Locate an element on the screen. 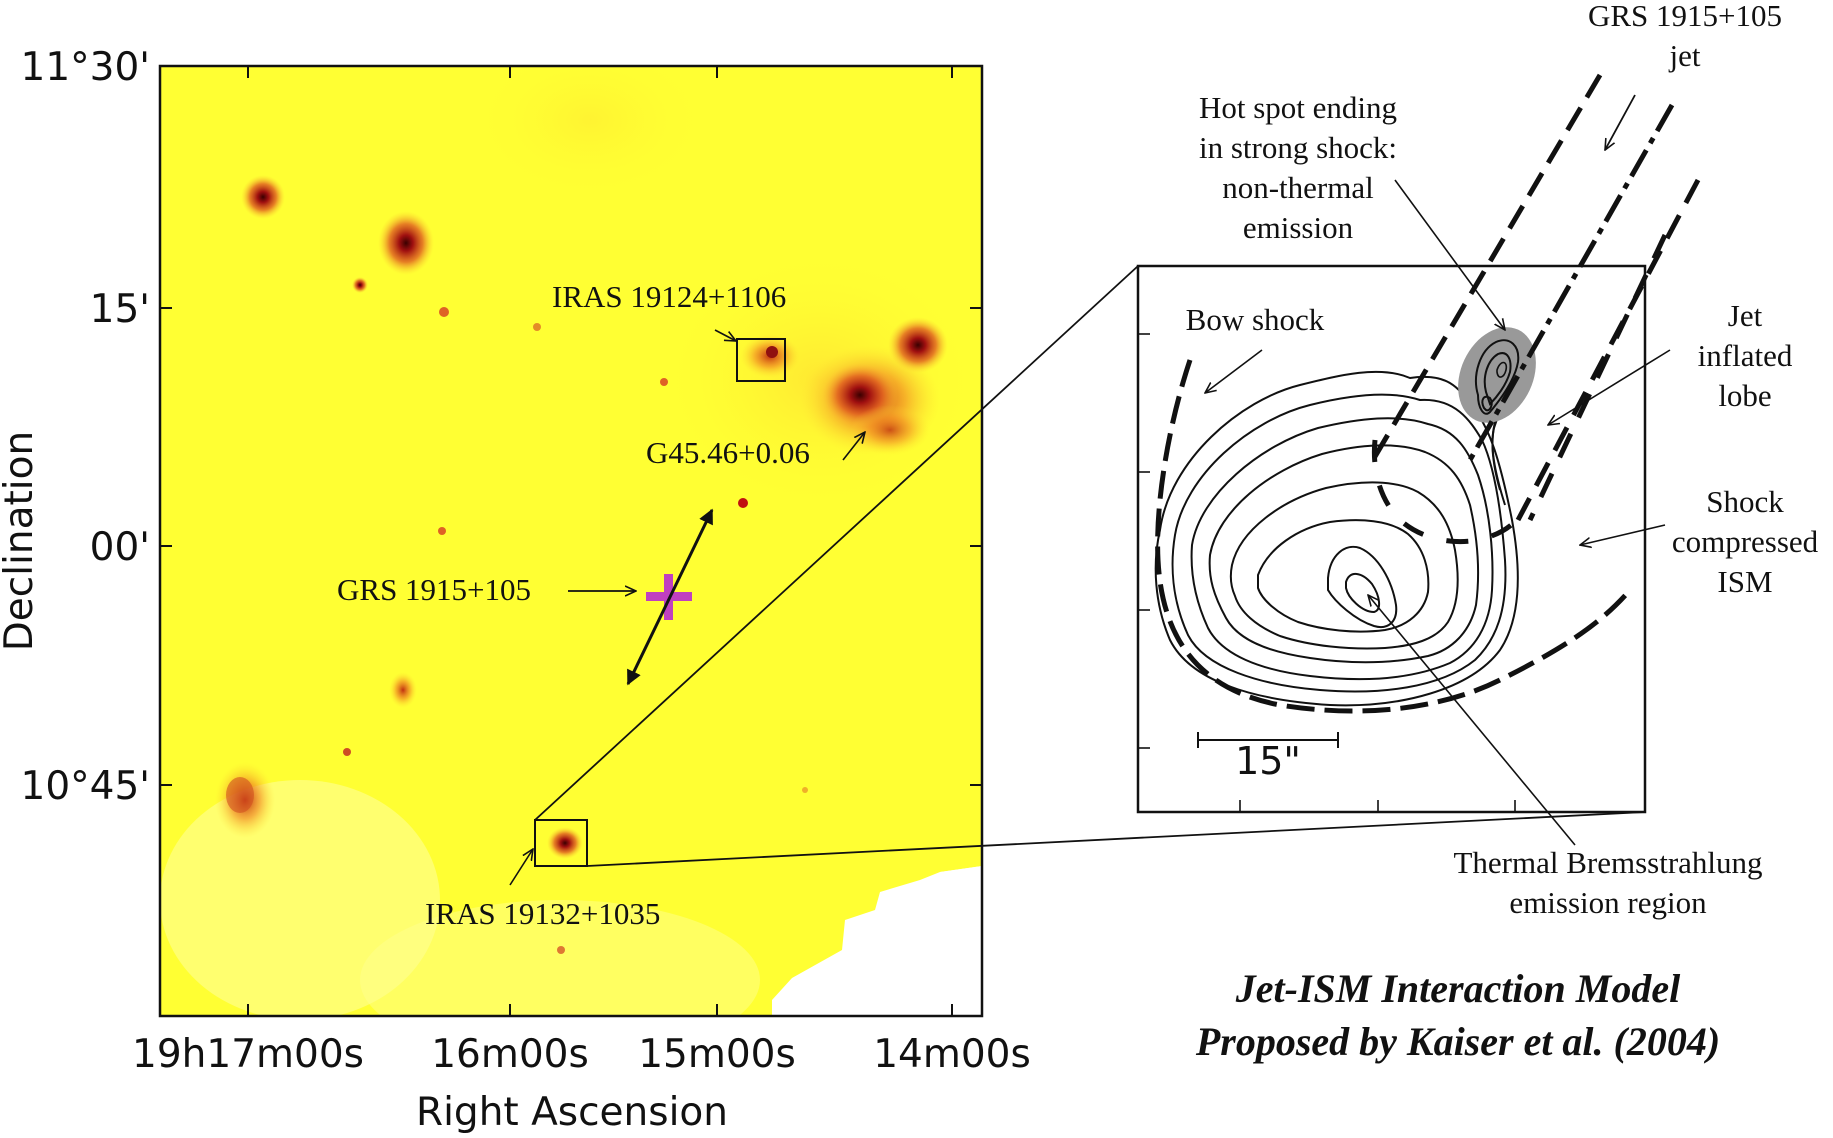 The image size is (1833, 1138). iras-south-label: IRAS 19132+1035 is located at coordinates (542, 913).